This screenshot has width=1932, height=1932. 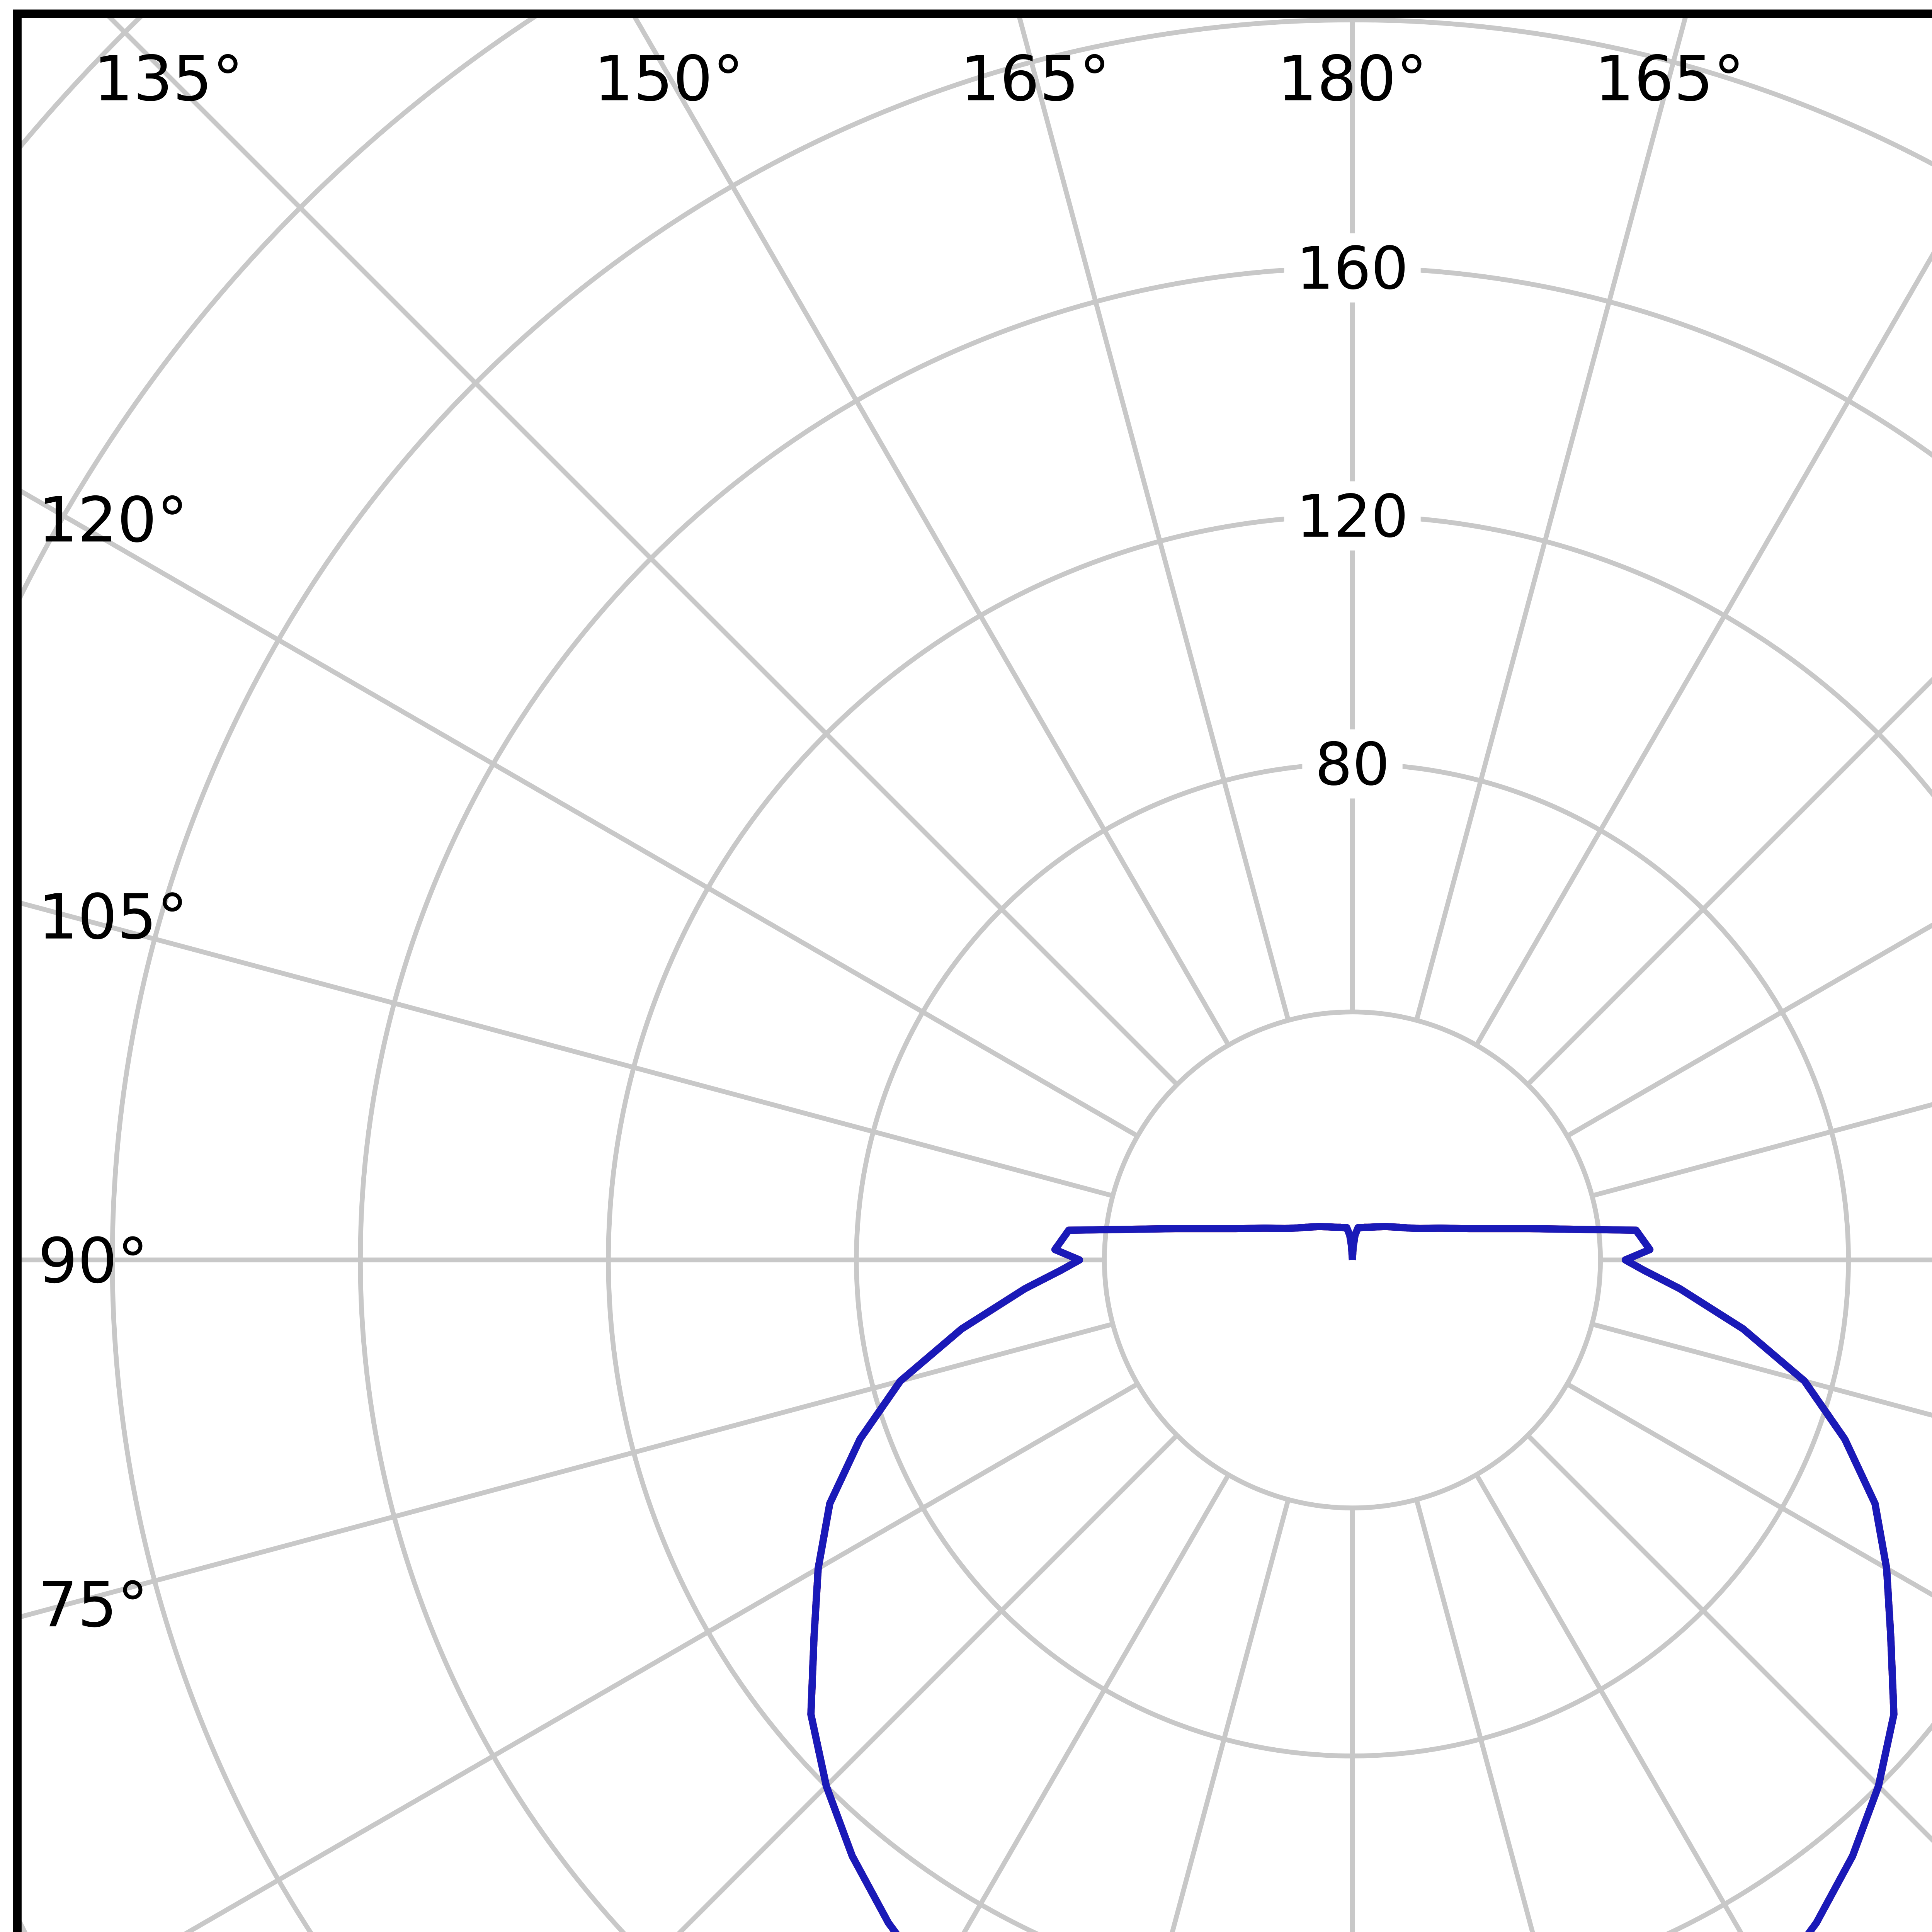 What do you see at coordinates (113, 520) in the screenshot?
I see `angle-label: 120°` at bounding box center [113, 520].